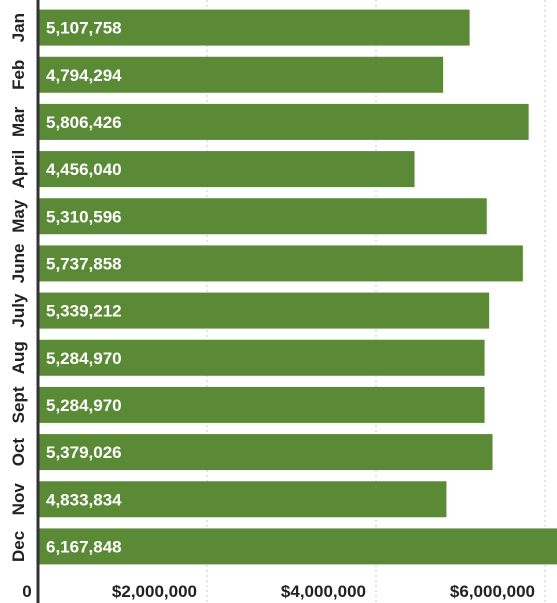 The height and width of the screenshot is (603, 557). I want to click on bar-value-label: 5,107,758, so click(84, 28).